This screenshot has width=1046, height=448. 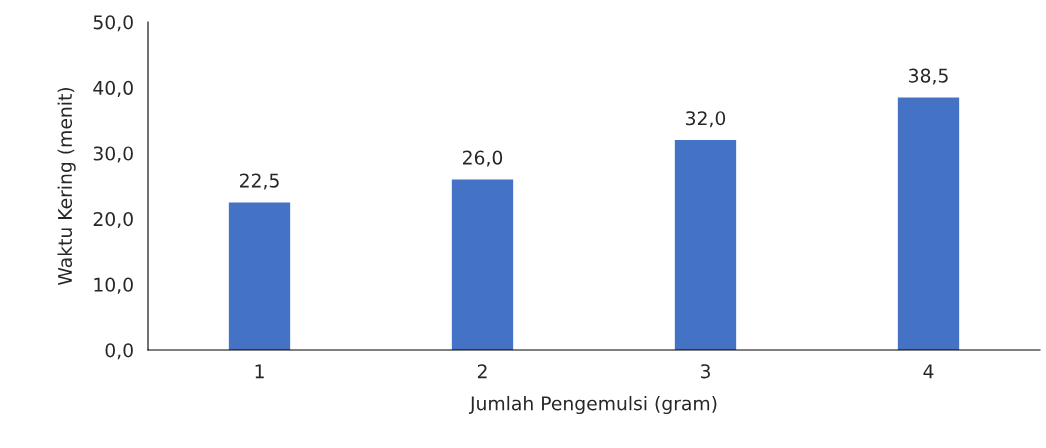 I want to click on y-axis-title: Waktu Kering (menit), so click(x=66, y=186).